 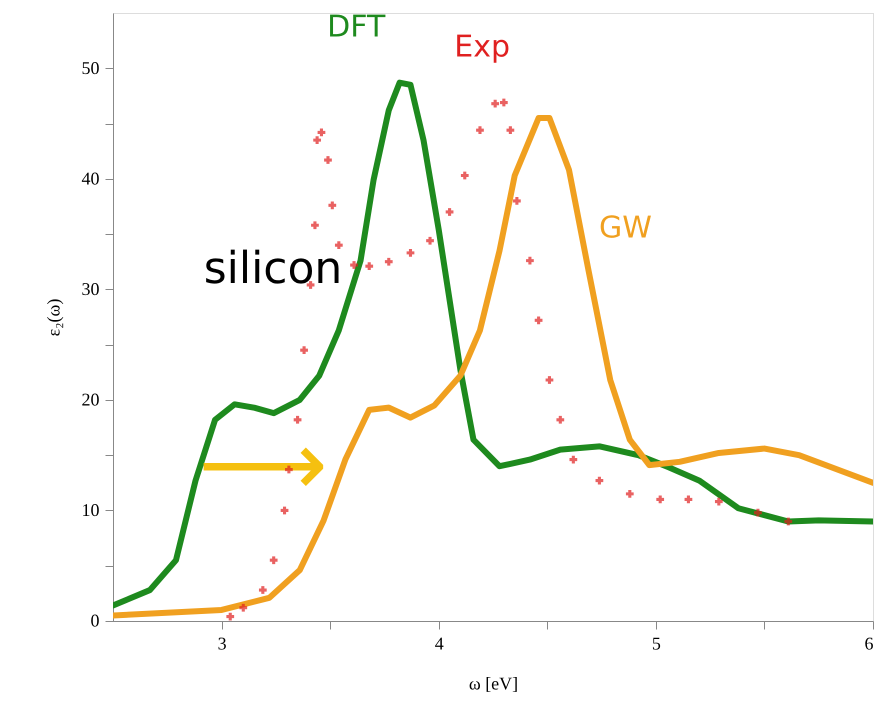 I want to click on annotation: silicon, so click(x=273, y=268).